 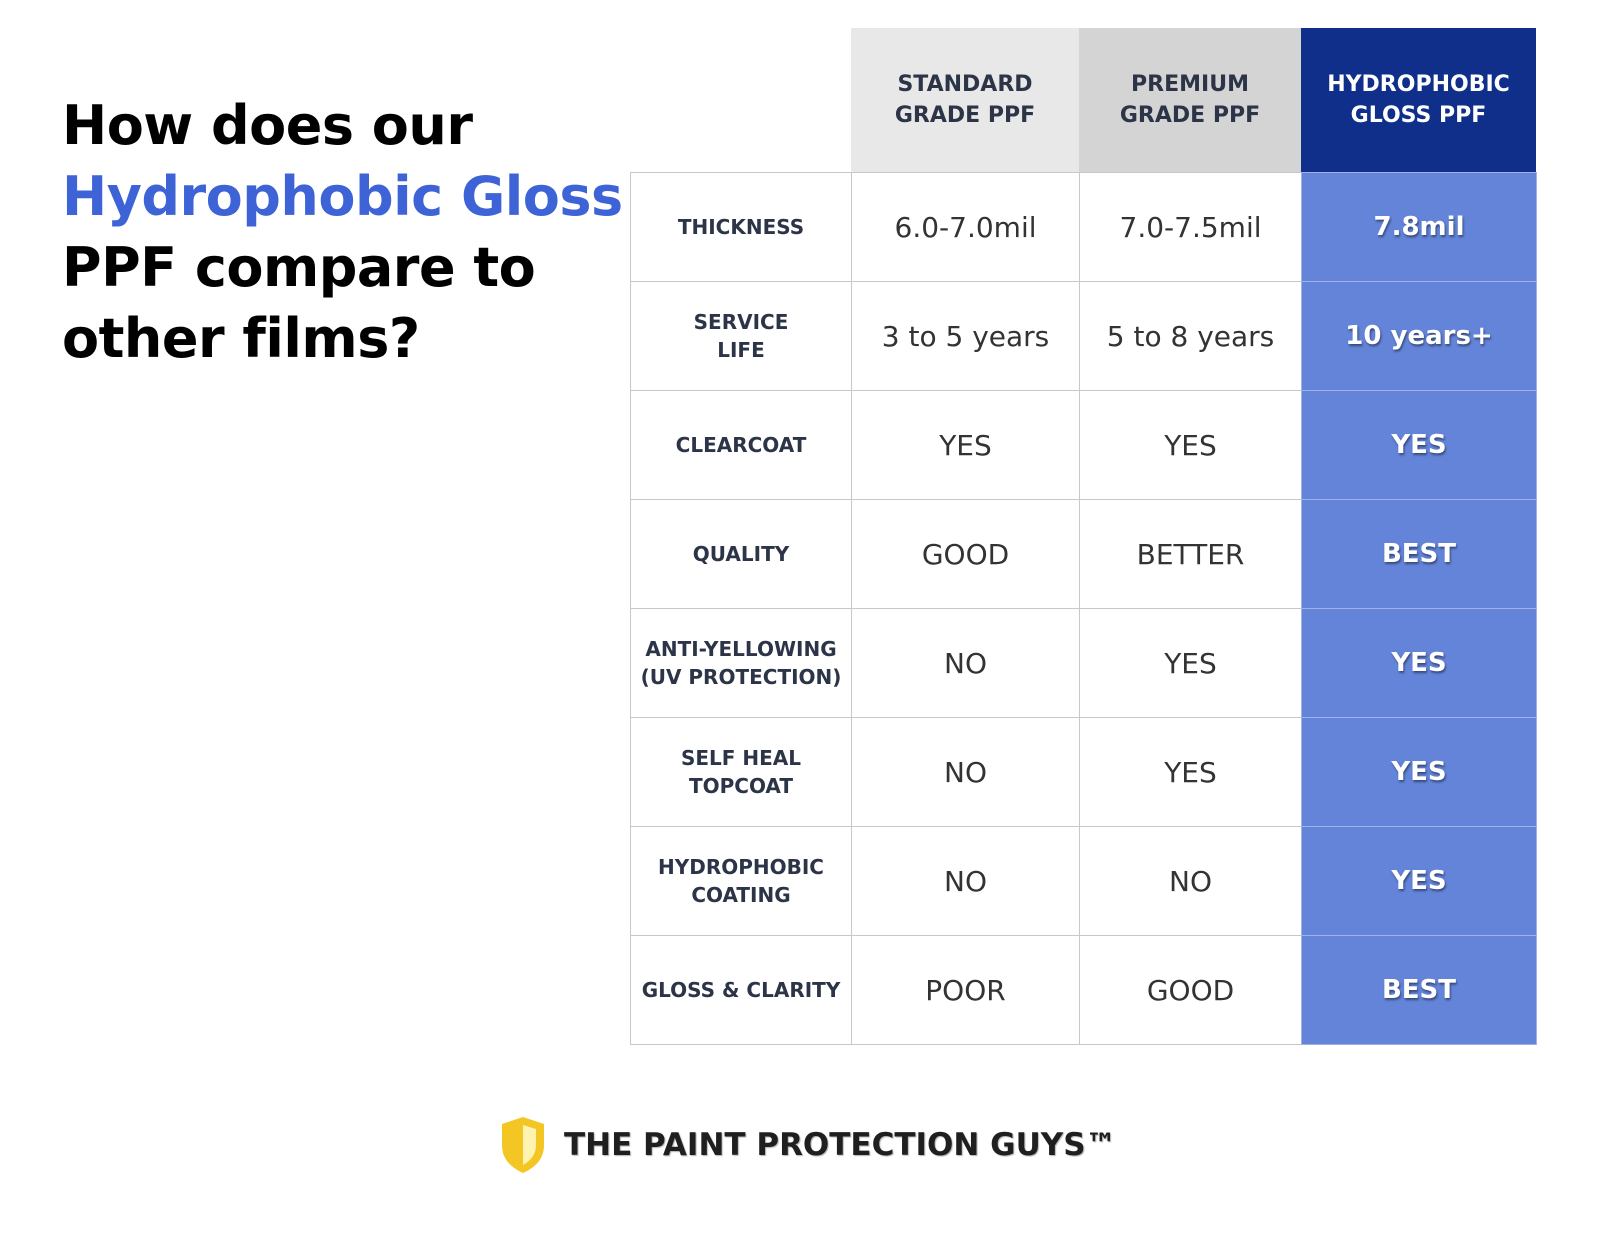 I want to click on column-header: STANDARD GRADE PPF, so click(x=965, y=100).